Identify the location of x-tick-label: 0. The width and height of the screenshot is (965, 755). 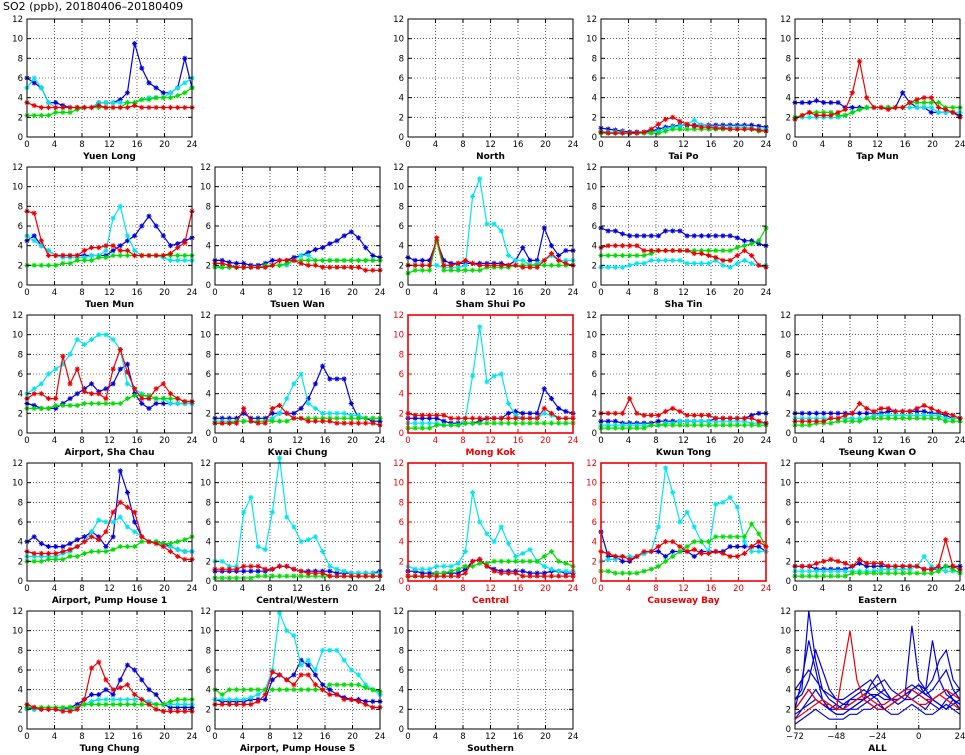
(407, 589).